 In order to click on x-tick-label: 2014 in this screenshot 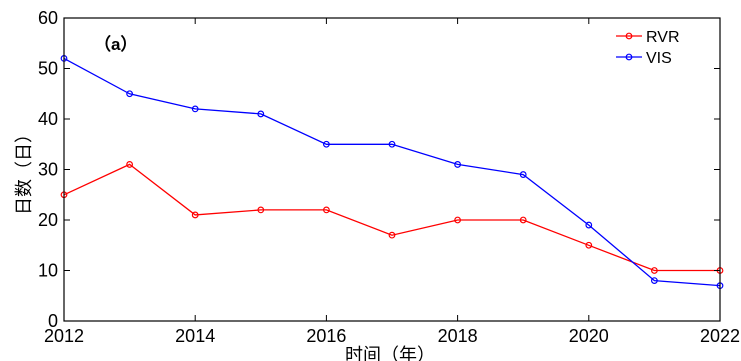, I will do `click(195, 336)`.